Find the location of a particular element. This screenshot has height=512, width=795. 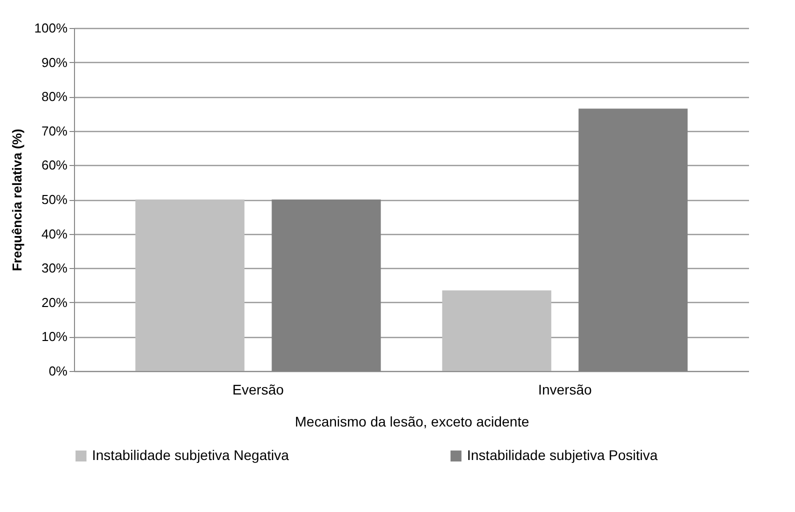

x-tick-label: Inversão is located at coordinates (565, 390).